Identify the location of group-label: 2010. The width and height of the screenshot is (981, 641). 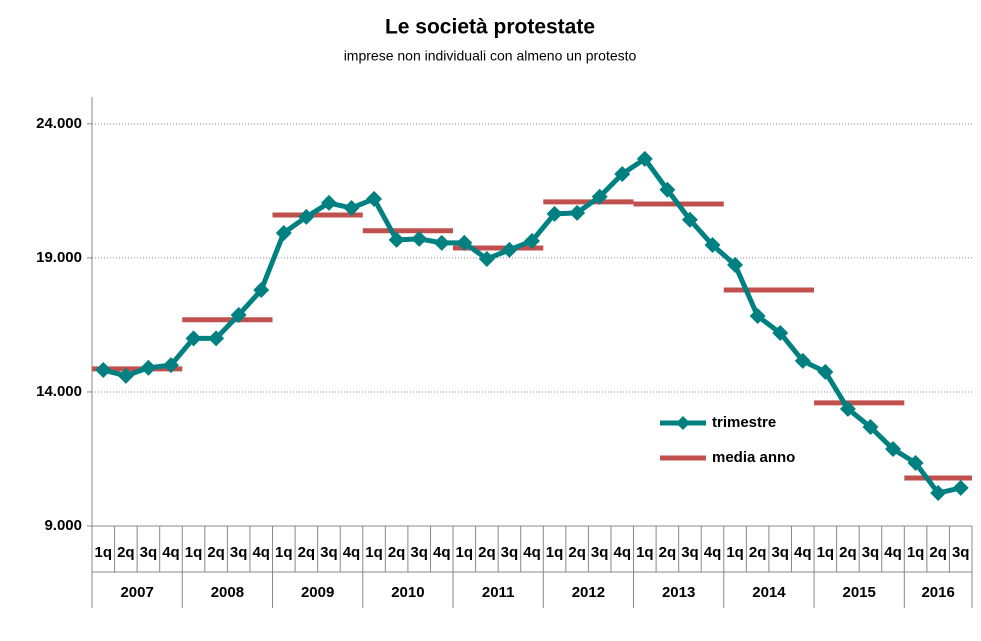
(407, 592).